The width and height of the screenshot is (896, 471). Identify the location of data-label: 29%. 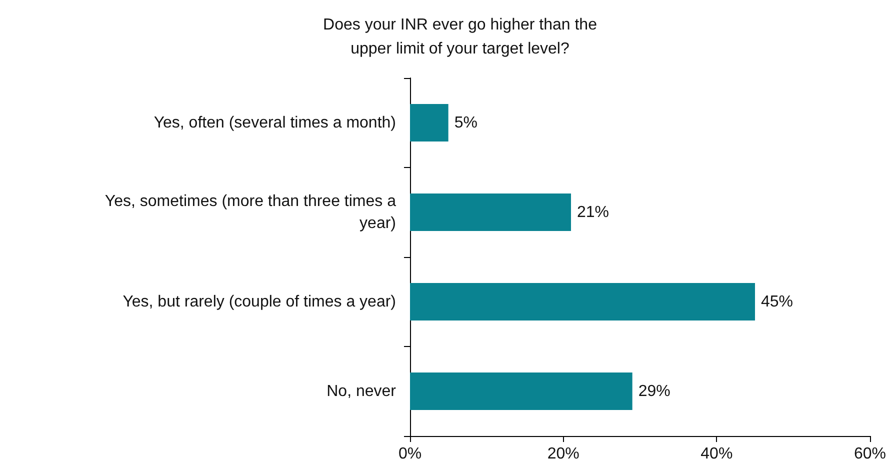
(654, 391).